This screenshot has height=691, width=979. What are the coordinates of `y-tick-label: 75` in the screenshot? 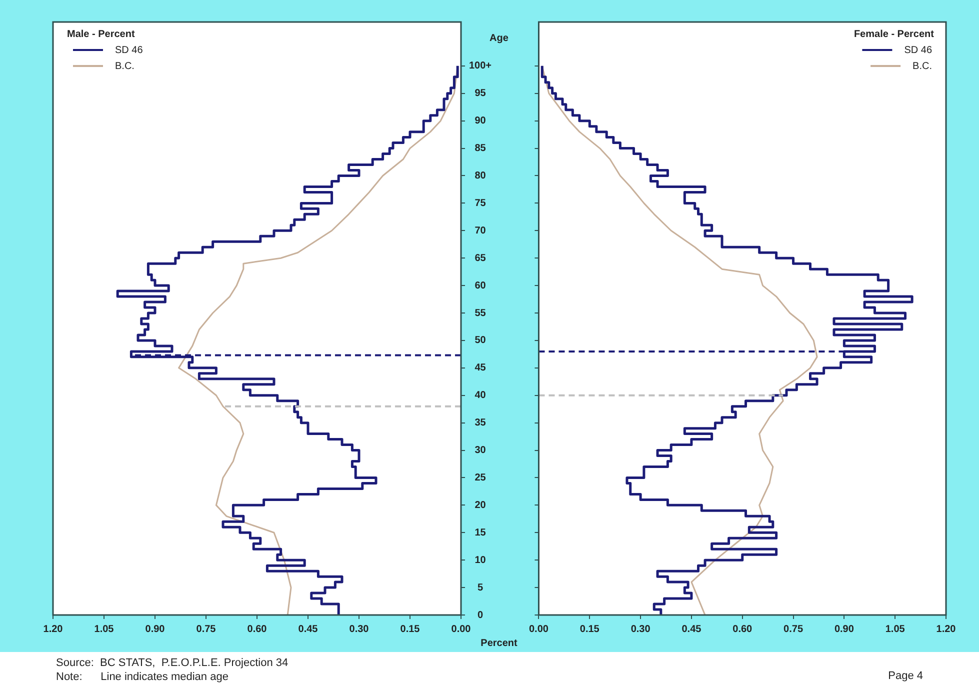 It's located at (480, 203).